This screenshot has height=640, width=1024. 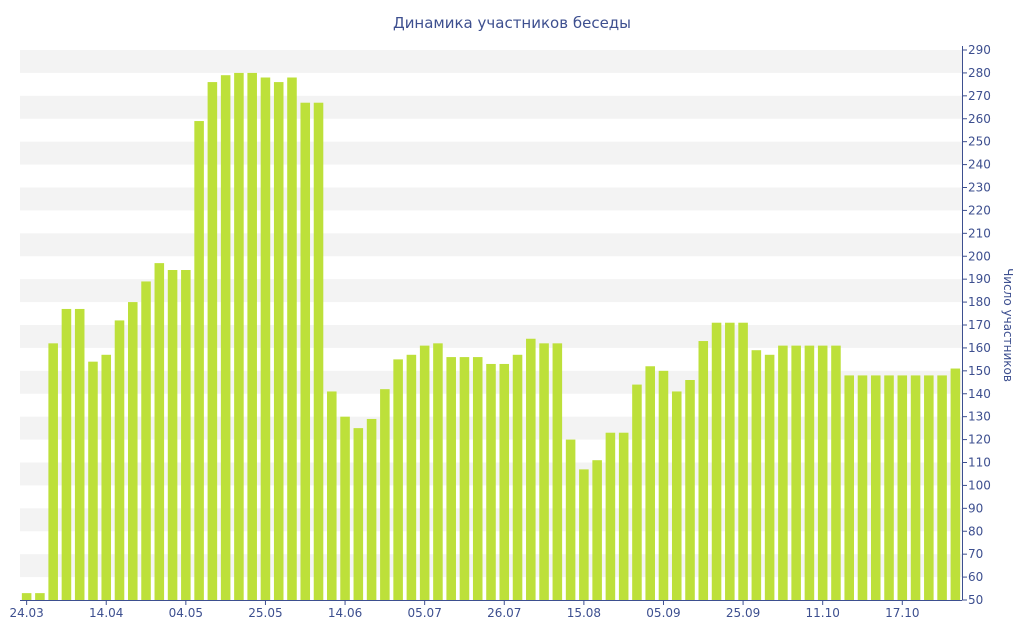 What do you see at coordinates (265, 613) in the screenshot?
I see `x-tick-label: 25.05` at bounding box center [265, 613].